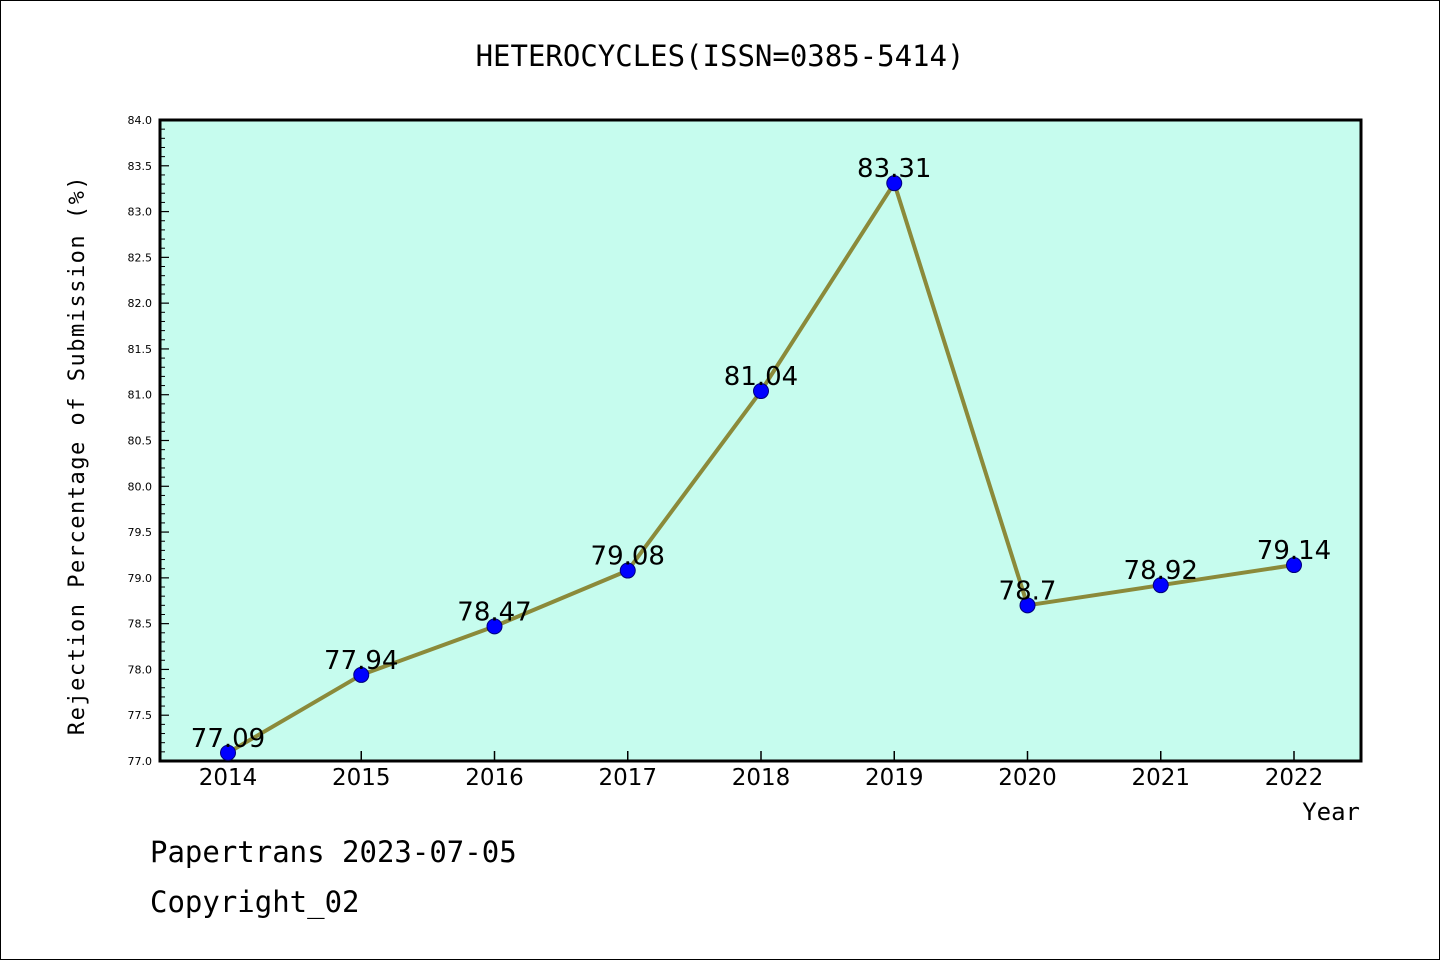 The height and width of the screenshot is (960, 1440). What do you see at coordinates (1161, 571) in the screenshot?
I see `data-label: 78.92` at bounding box center [1161, 571].